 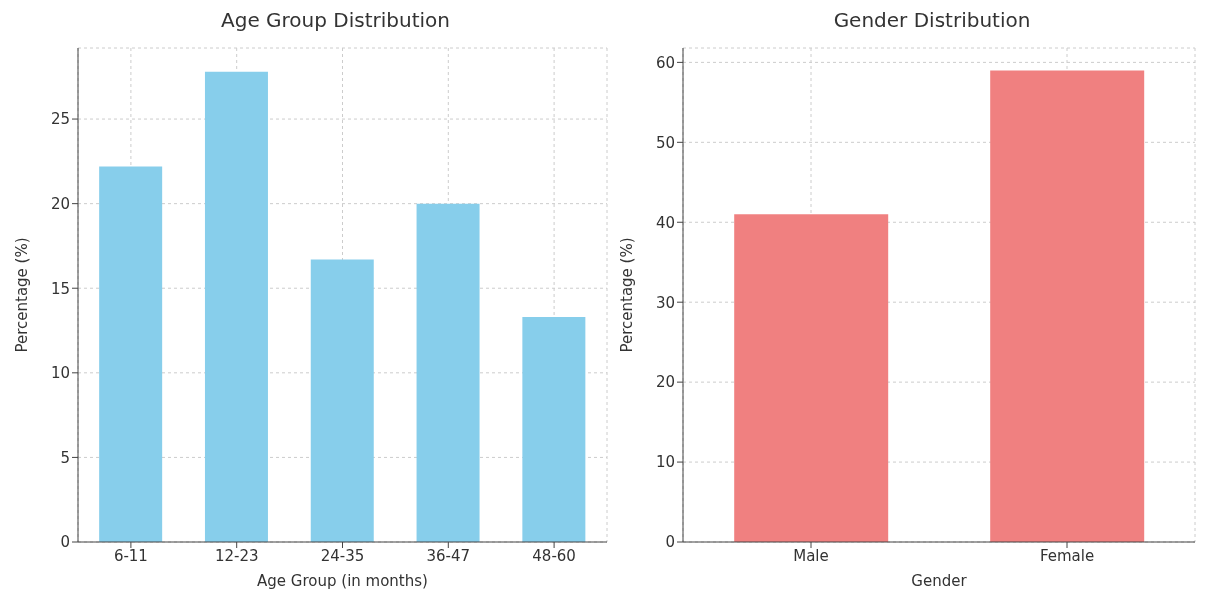 I want to click on chart-title: Age Group Distribution, so click(x=335, y=21).